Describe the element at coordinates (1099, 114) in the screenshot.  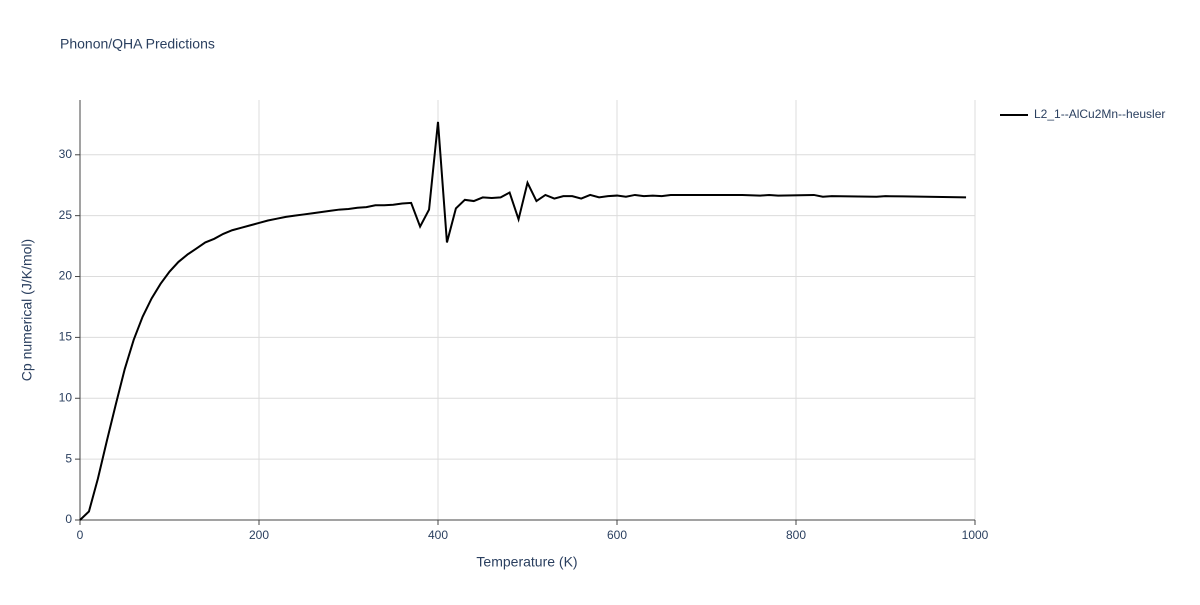
I see `legend-label: L2_1--AlCu2Mn--heusler` at that location.